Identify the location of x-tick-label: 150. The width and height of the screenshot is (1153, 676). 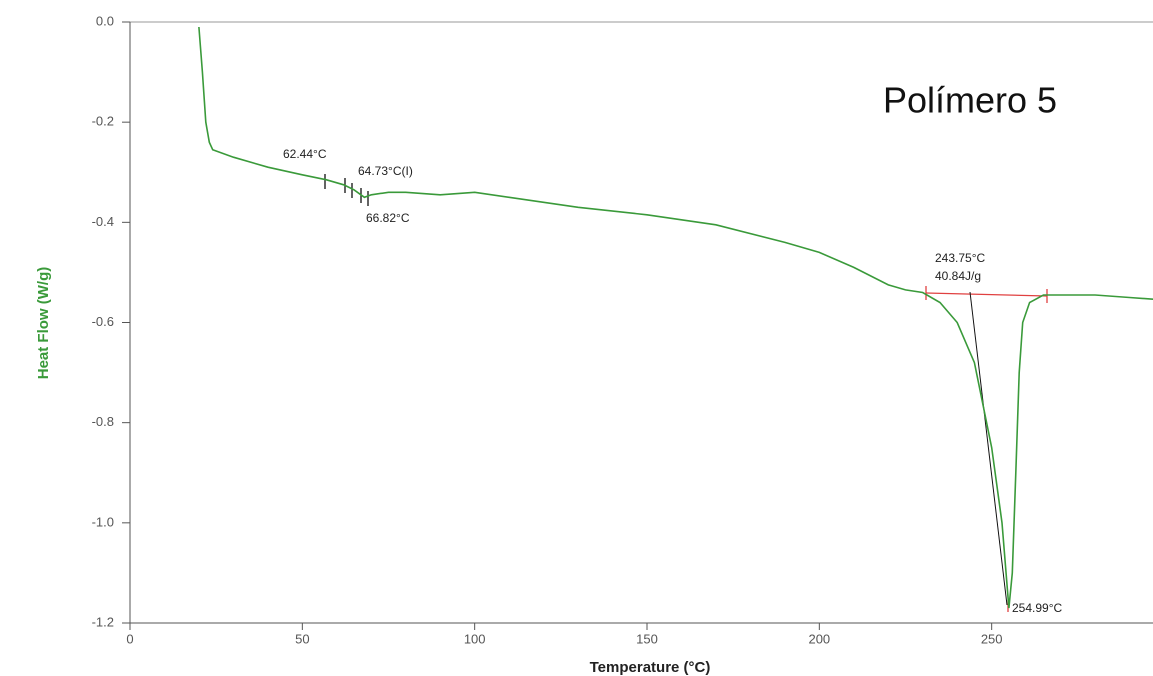
(647, 638).